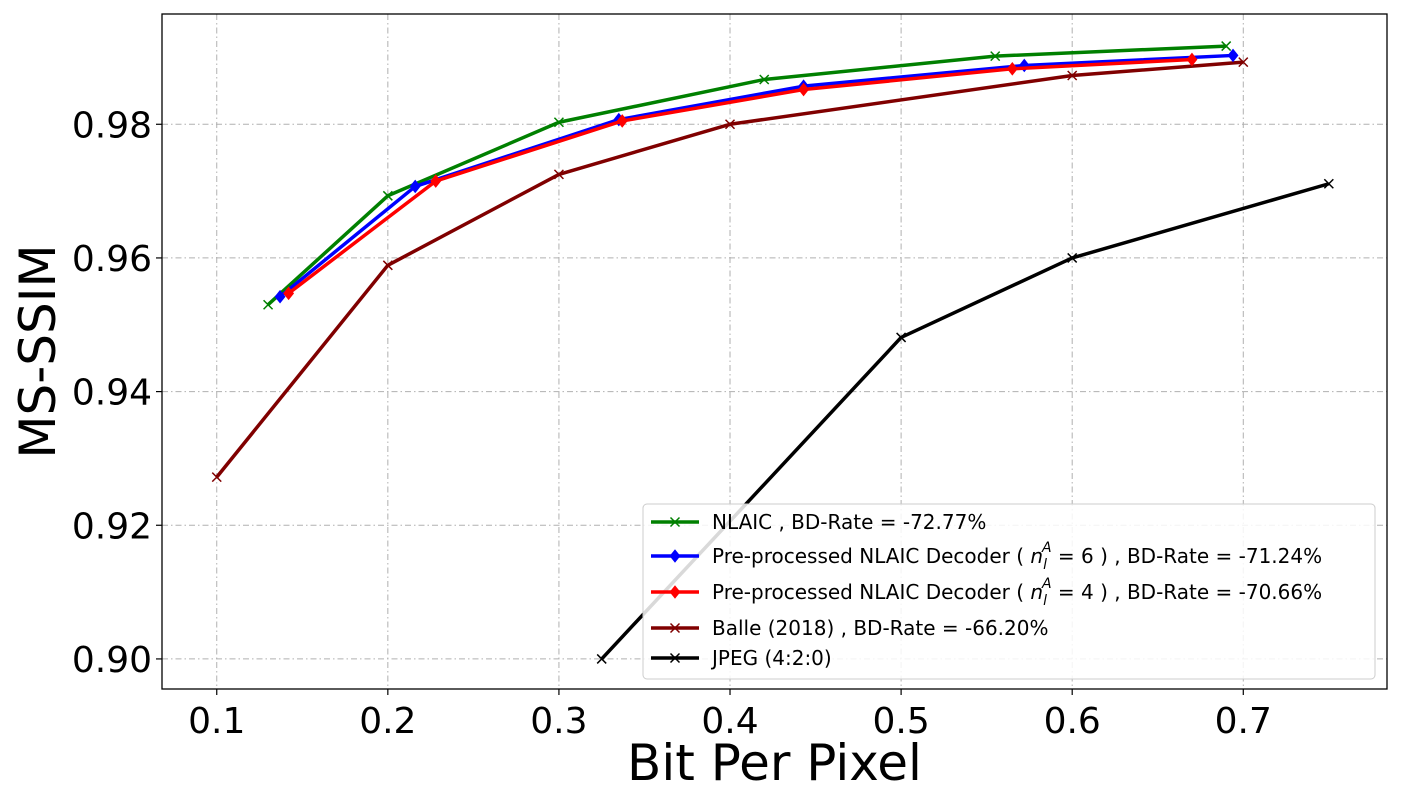 The image size is (1402, 807). I want to click on x-tick-label: 0.7, so click(1243, 721).